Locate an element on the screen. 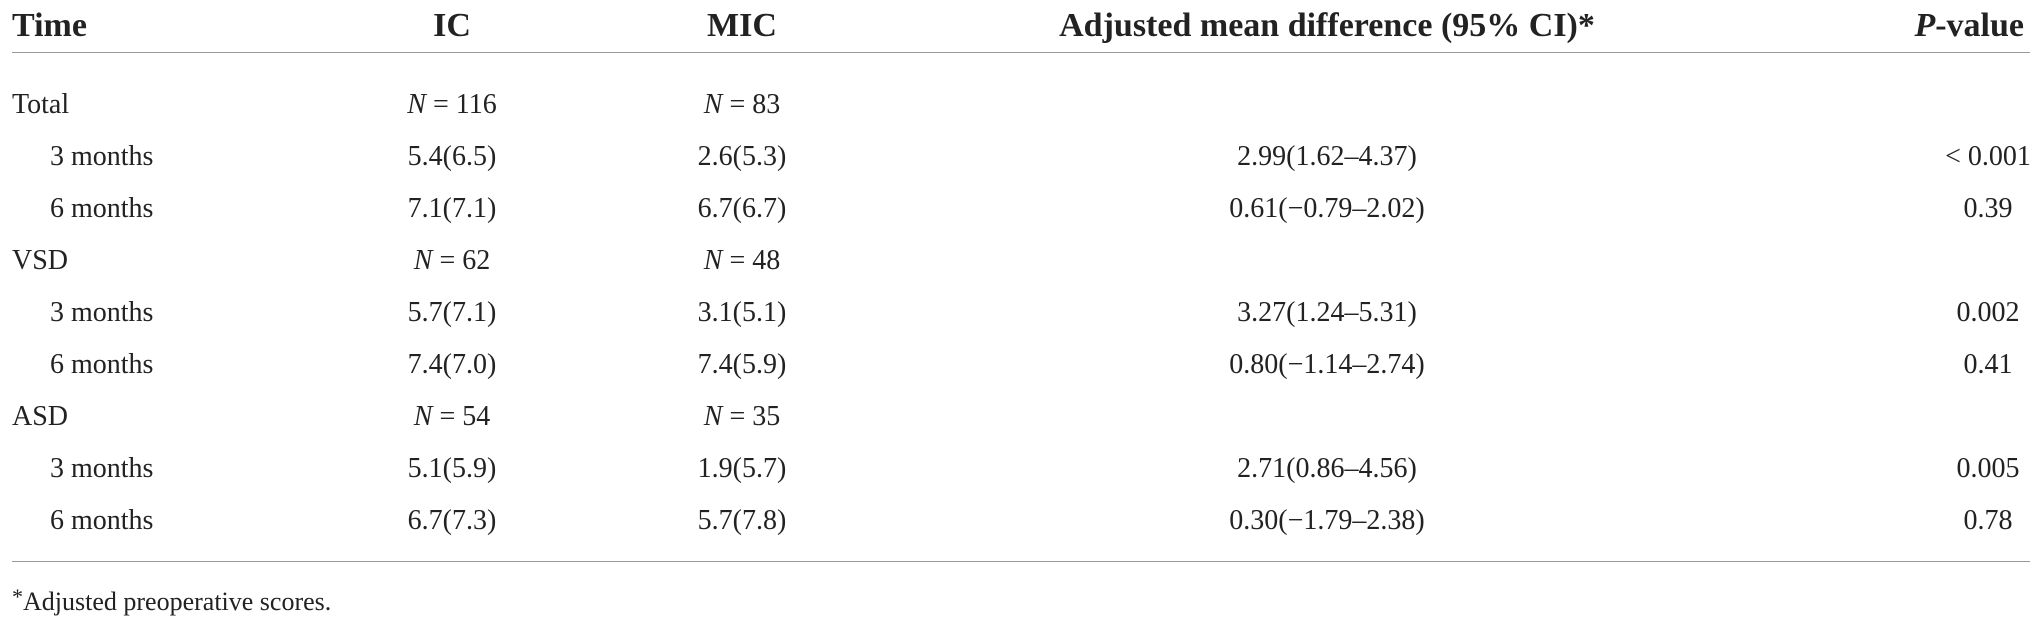 Image resolution: width=2030 pixels, height=626 pixels. header-p-letter: P is located at coordinates (1925, 25).